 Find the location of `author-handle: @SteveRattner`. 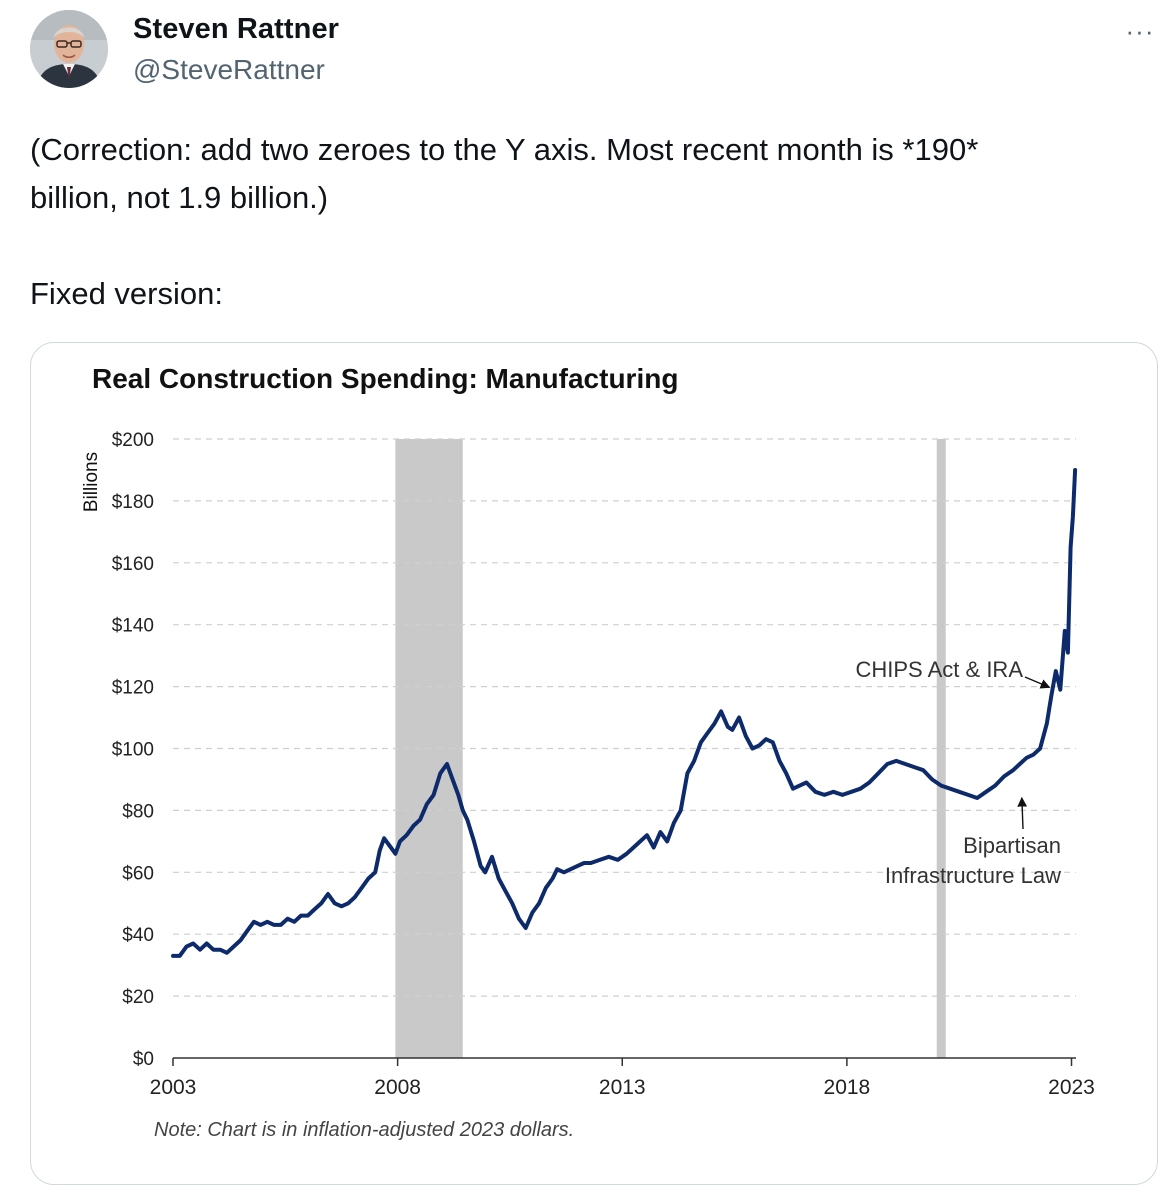

author-handle: @SteveRattner is located at coordinates (229, 69).